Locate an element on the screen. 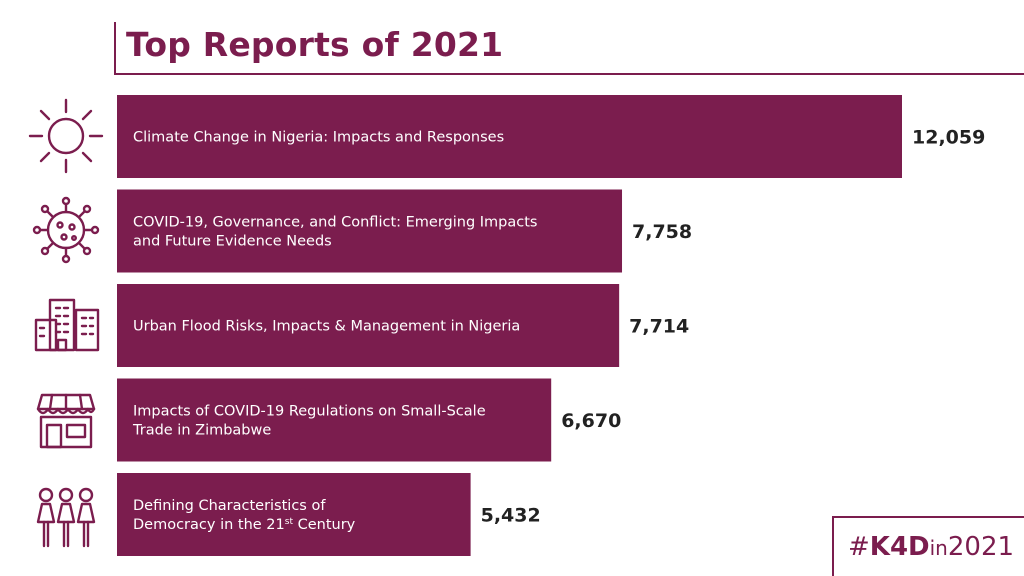  bar-label: and Future Evidence Needs is located at coordinates (232, 242).